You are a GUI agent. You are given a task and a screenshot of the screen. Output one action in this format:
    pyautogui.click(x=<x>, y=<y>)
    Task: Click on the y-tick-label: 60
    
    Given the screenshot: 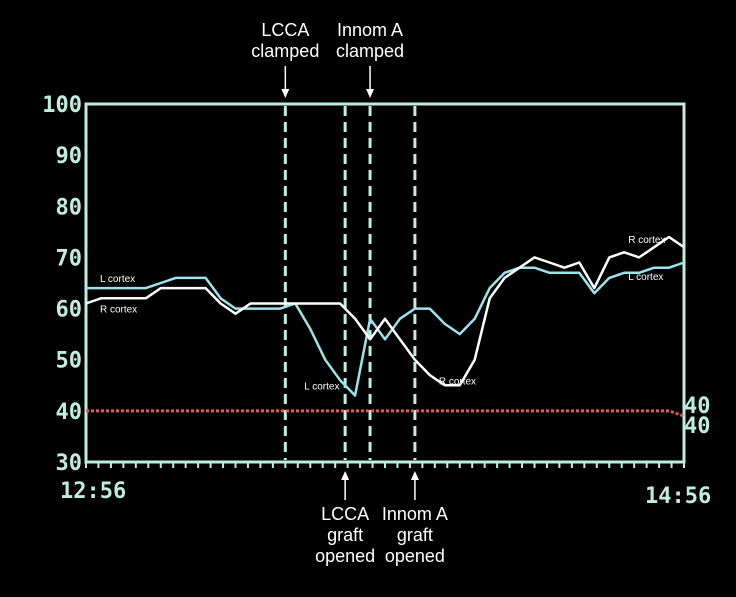 What is the action you would take?
    pyautogui.click(x=69, y=310)
    